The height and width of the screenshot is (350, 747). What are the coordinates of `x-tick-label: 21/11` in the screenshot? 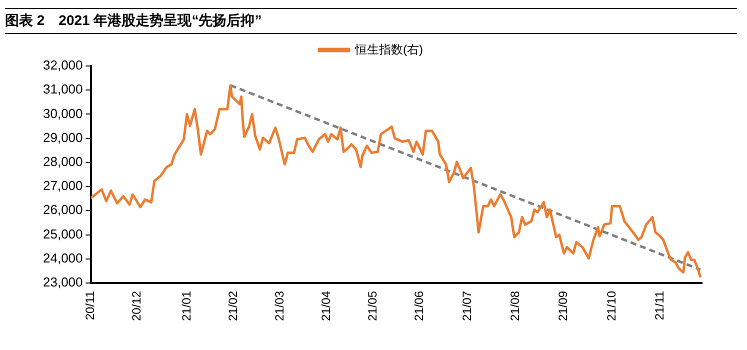 It's located at (659, 305).